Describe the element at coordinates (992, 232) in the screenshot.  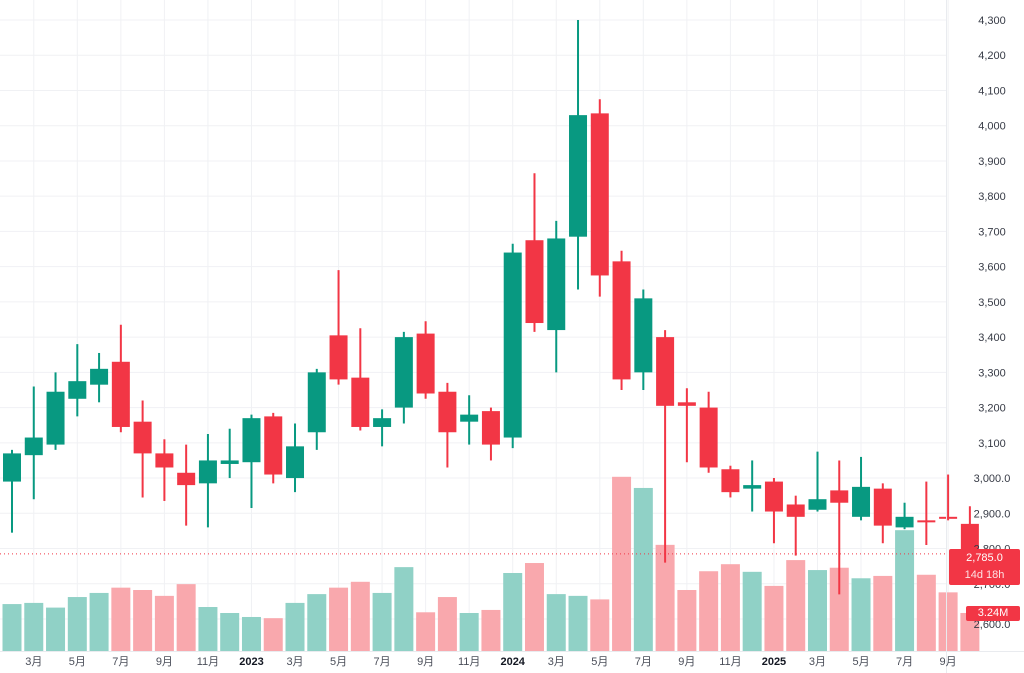
I see `y-axis-tick-label: 3,700` at that location.